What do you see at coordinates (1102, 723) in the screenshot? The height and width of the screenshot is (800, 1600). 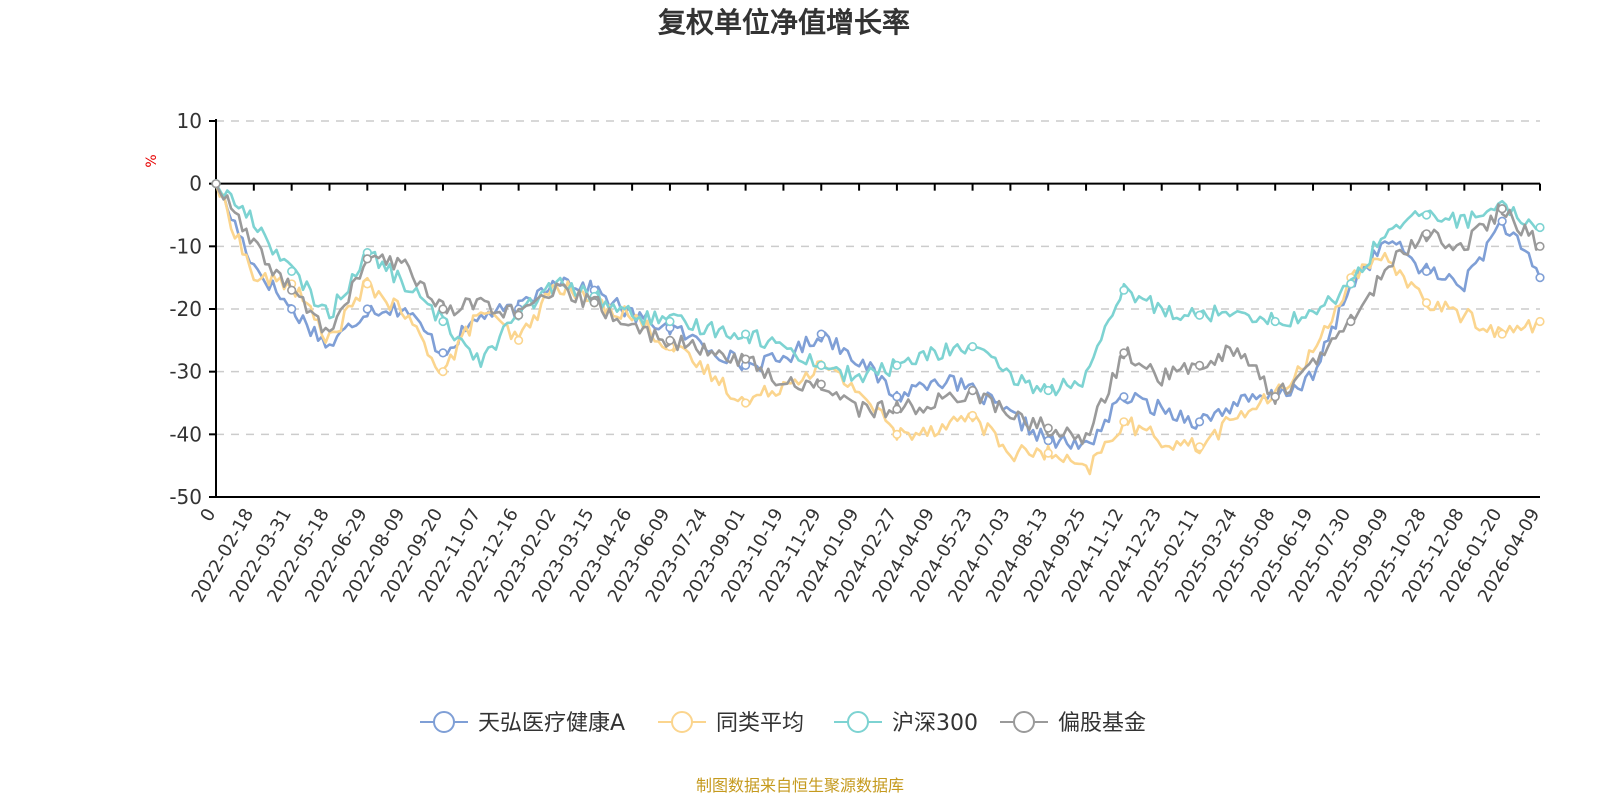 I see `legend-label: 偏股基金` at bounding box center [1102, 723].